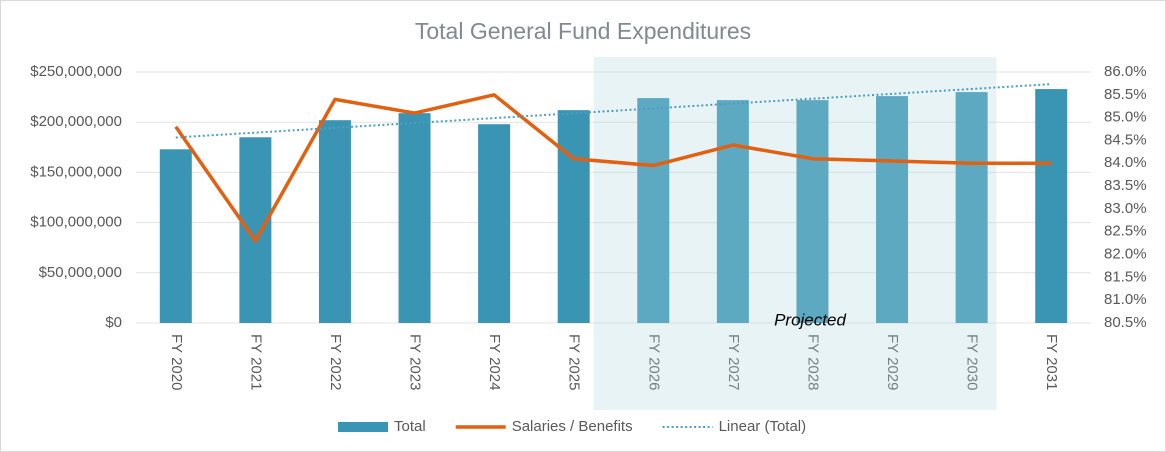 The image size is (1166, 452). Describe the element at coordinates (1125, 139) in the screenshot. I see `y2-tick-label: 84.5%` at that location.